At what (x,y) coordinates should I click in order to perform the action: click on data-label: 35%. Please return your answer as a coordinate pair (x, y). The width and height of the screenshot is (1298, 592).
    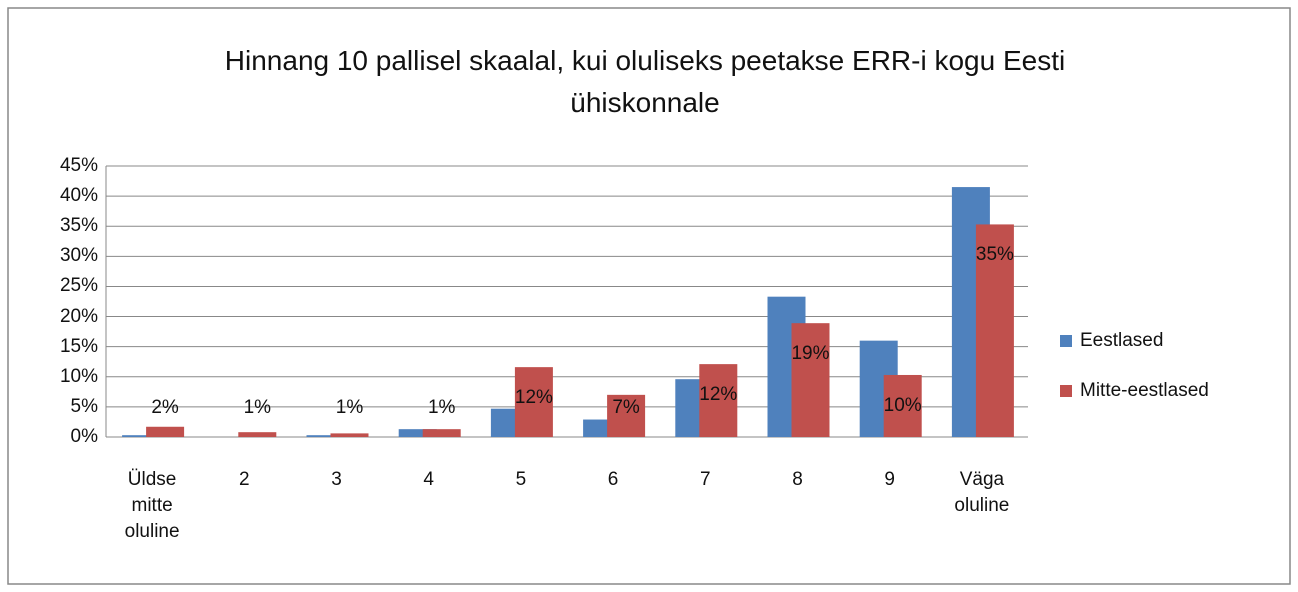
    Looking at the image, I should click on (994, 255).